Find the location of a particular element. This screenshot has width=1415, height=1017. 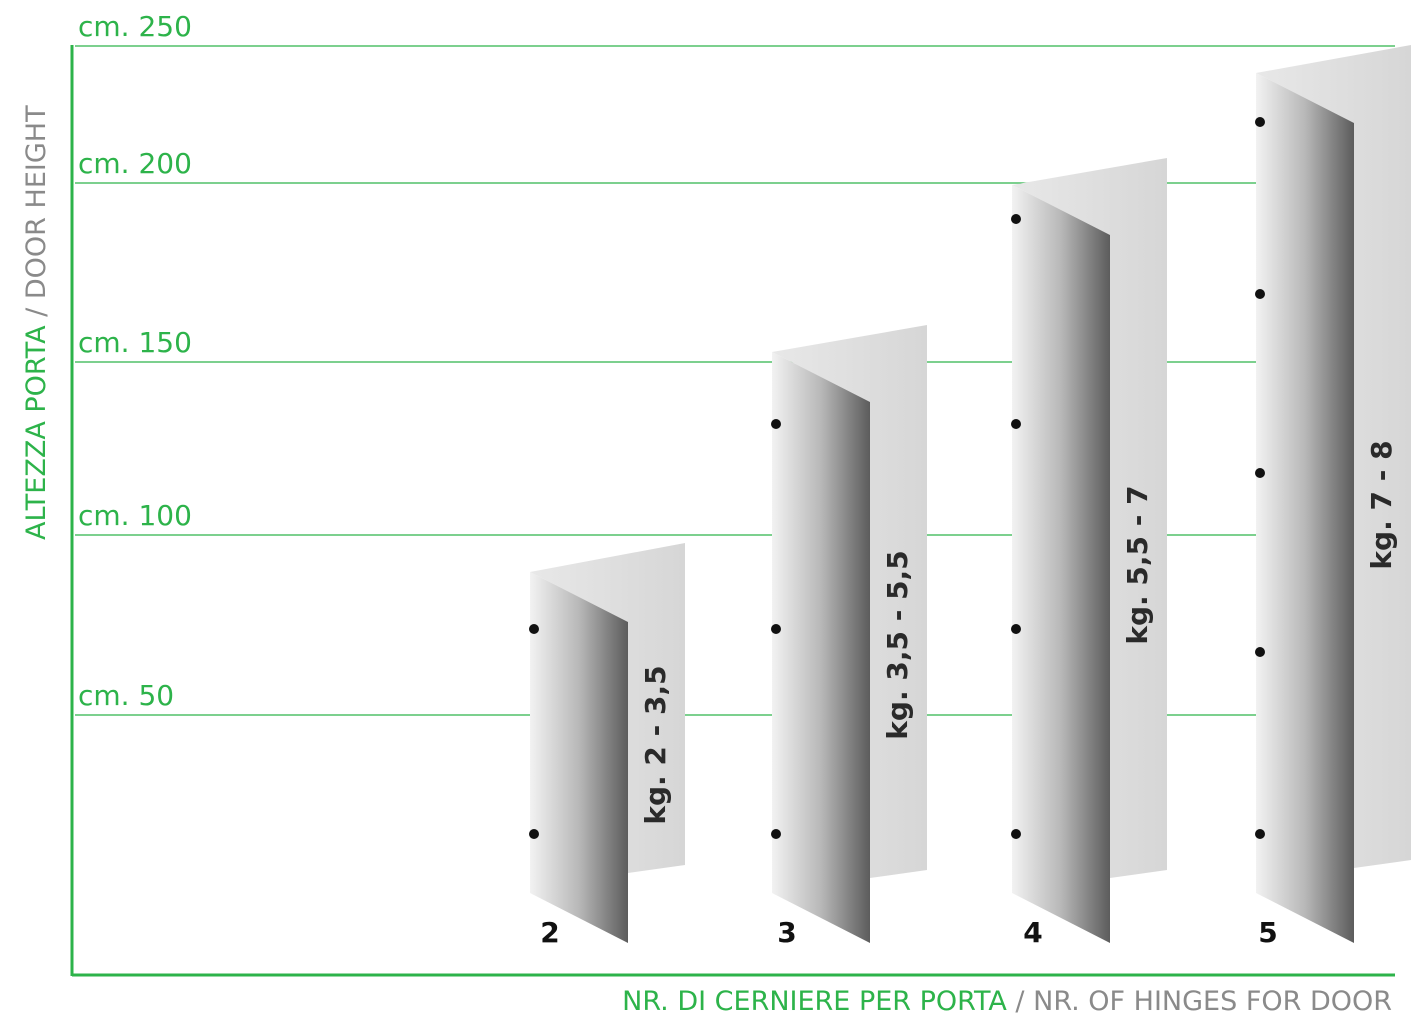

hinge-count: 3 is located at coordinates (786, 932).